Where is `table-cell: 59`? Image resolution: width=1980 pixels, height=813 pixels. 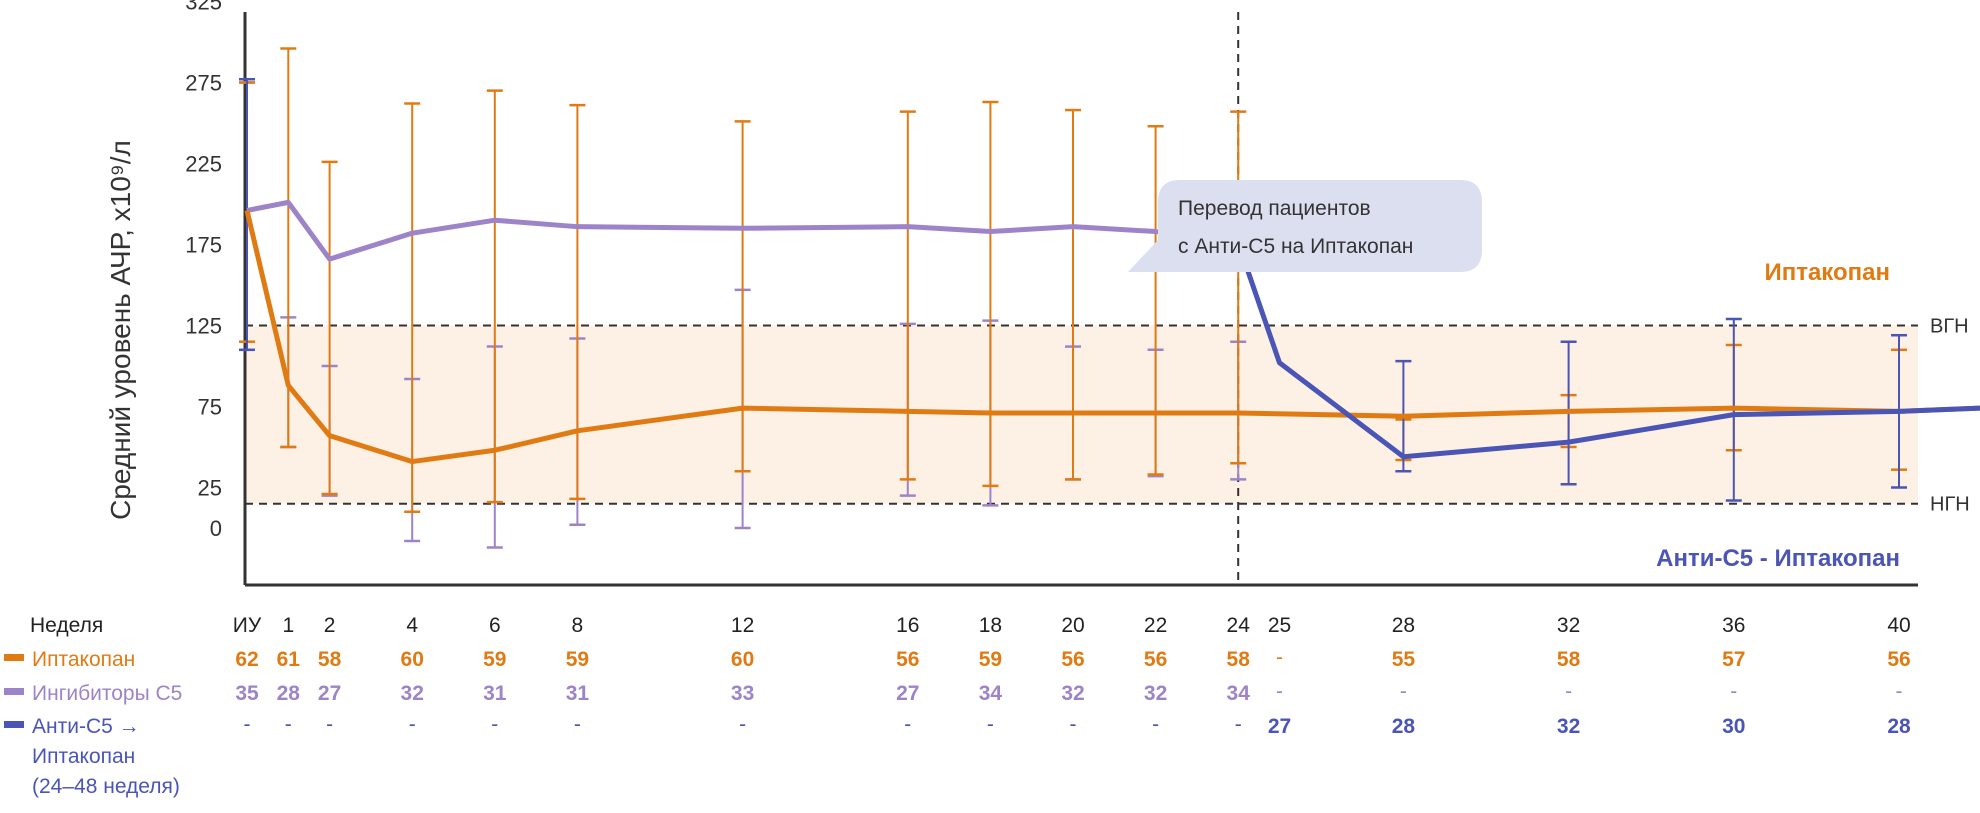
table-cell: 59 is located at coordinates (990, 659).